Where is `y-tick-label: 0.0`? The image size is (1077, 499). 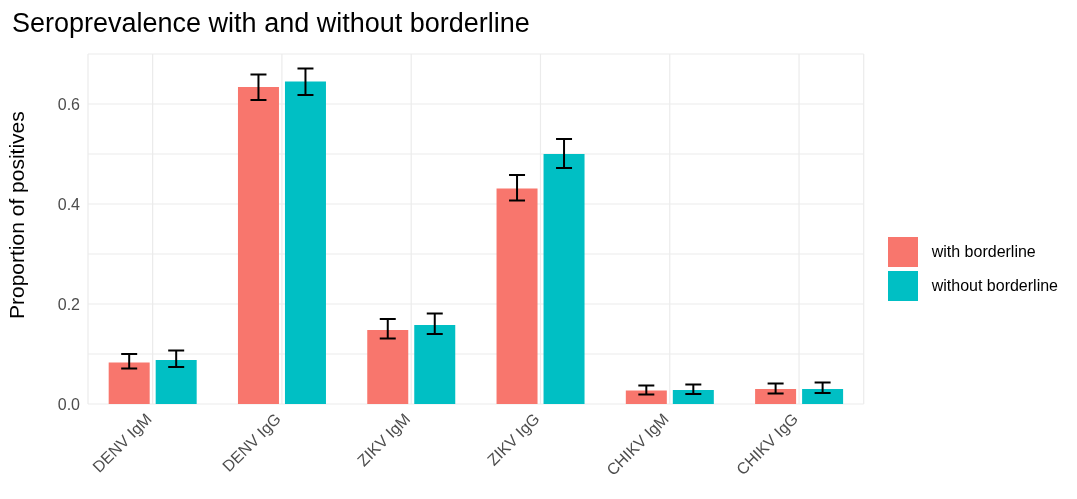
y-tick-label: 0.0 is located at coordinates (69, 404).